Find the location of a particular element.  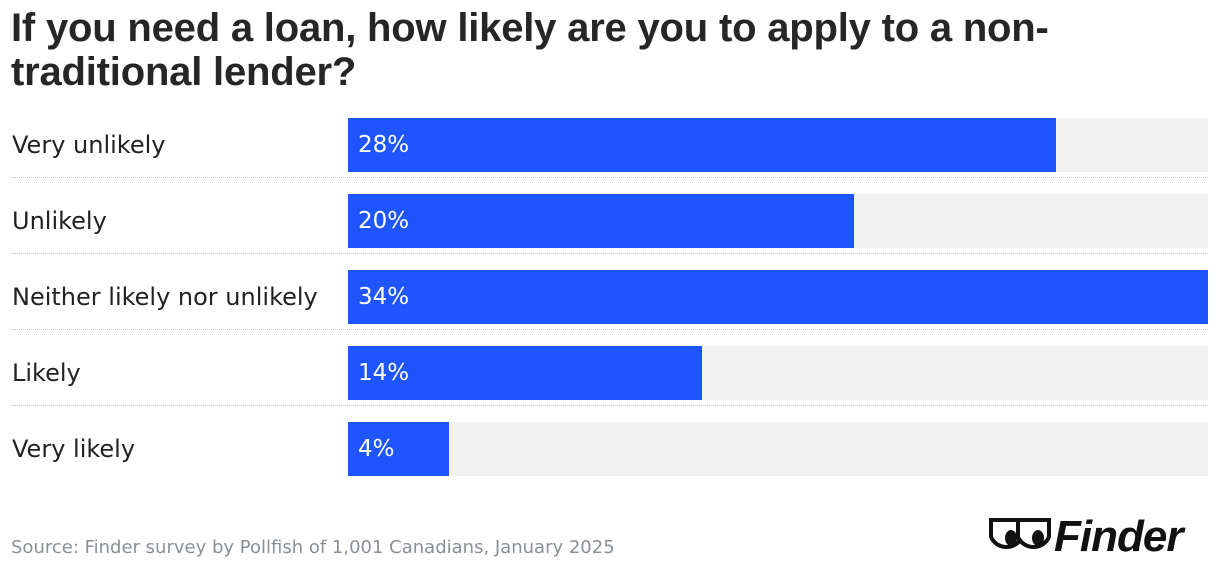

bar-row: Very likely 4% is located at coordinates (610, 448).